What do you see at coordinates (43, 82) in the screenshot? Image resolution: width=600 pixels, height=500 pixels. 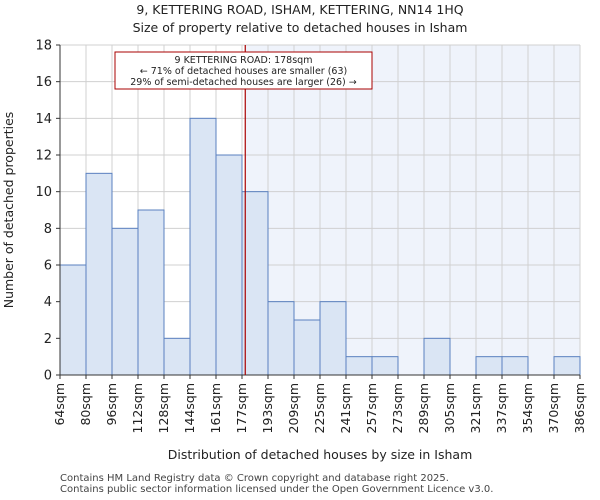 I see `y-tick-label: 16` at bounding box center [43, 82].